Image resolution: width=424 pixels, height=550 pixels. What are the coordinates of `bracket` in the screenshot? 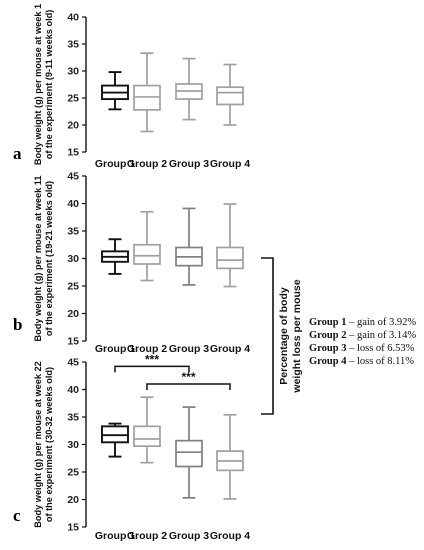 It's located at (267, 336).